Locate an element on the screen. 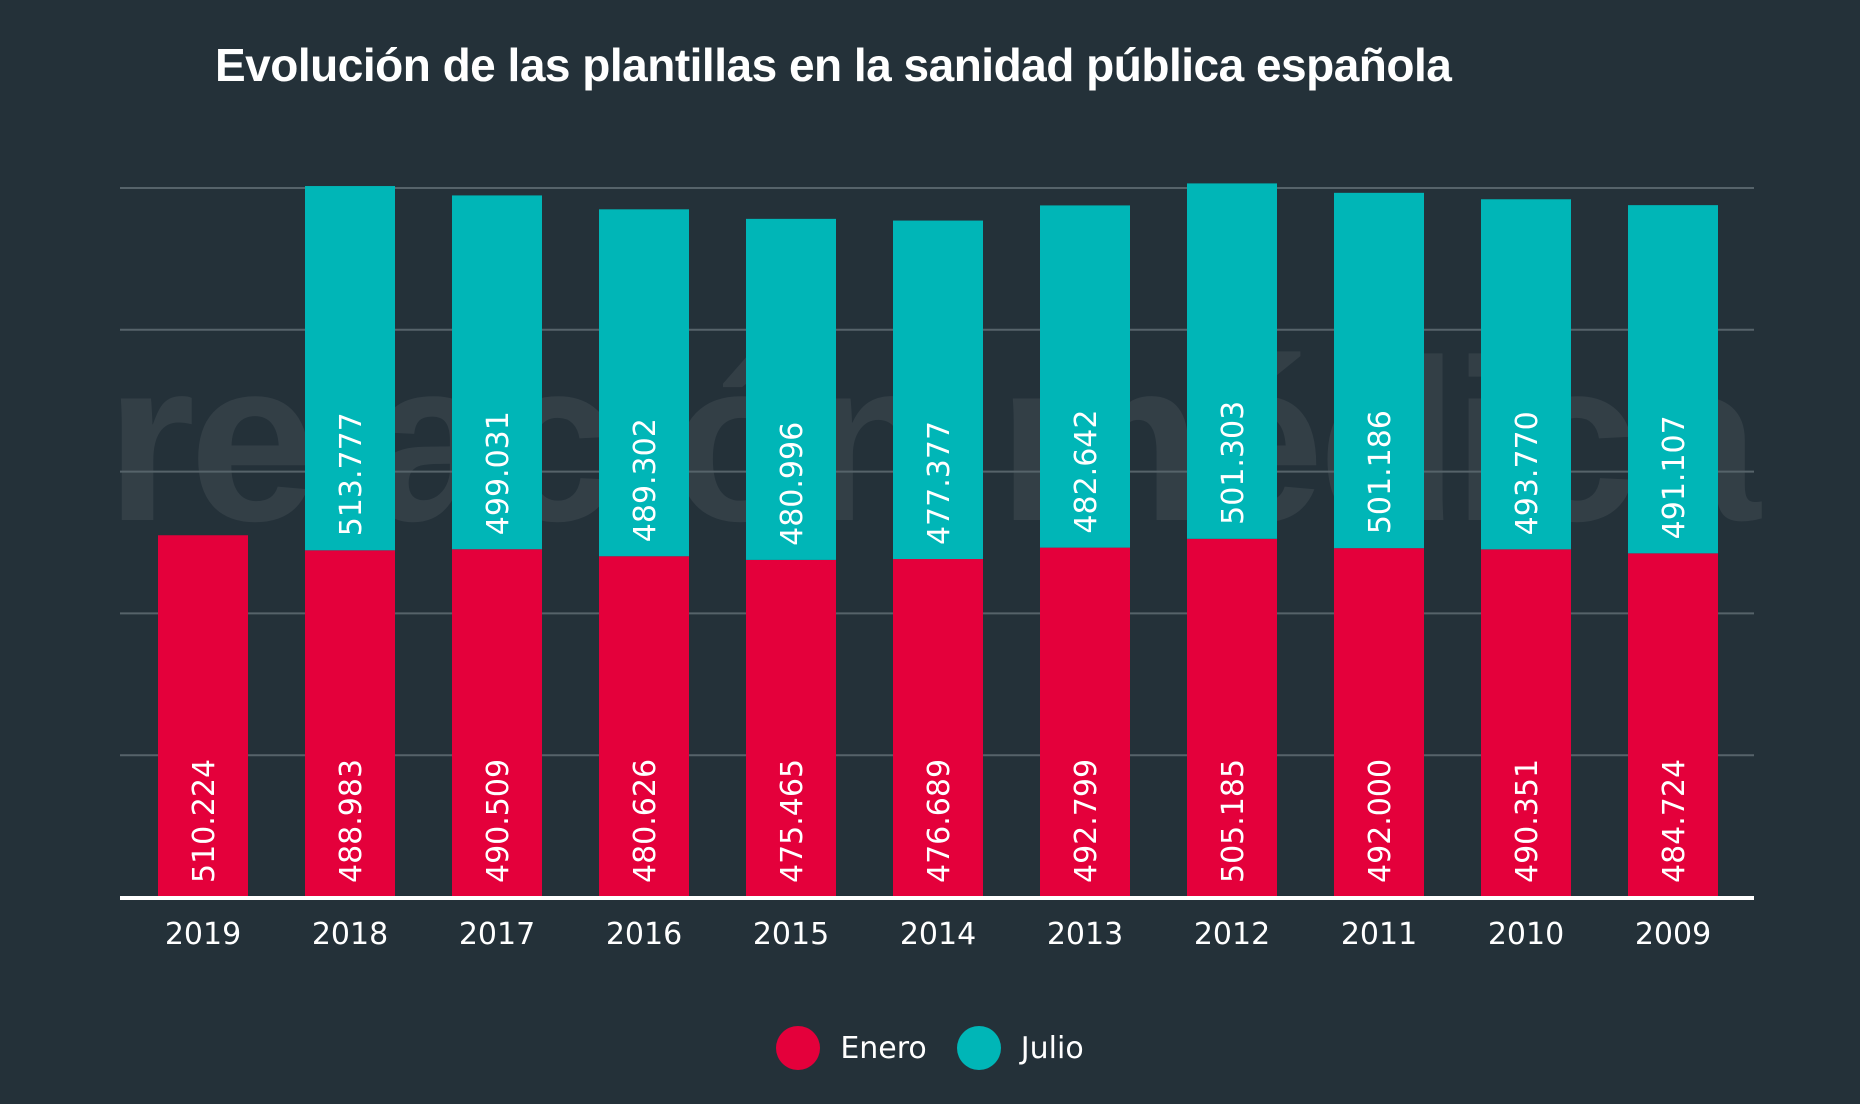 Image resolution: width=1860 pixels, height=1104 pixels. x-tick-label-2010: 2010 is located at coordinates (1526, 934).